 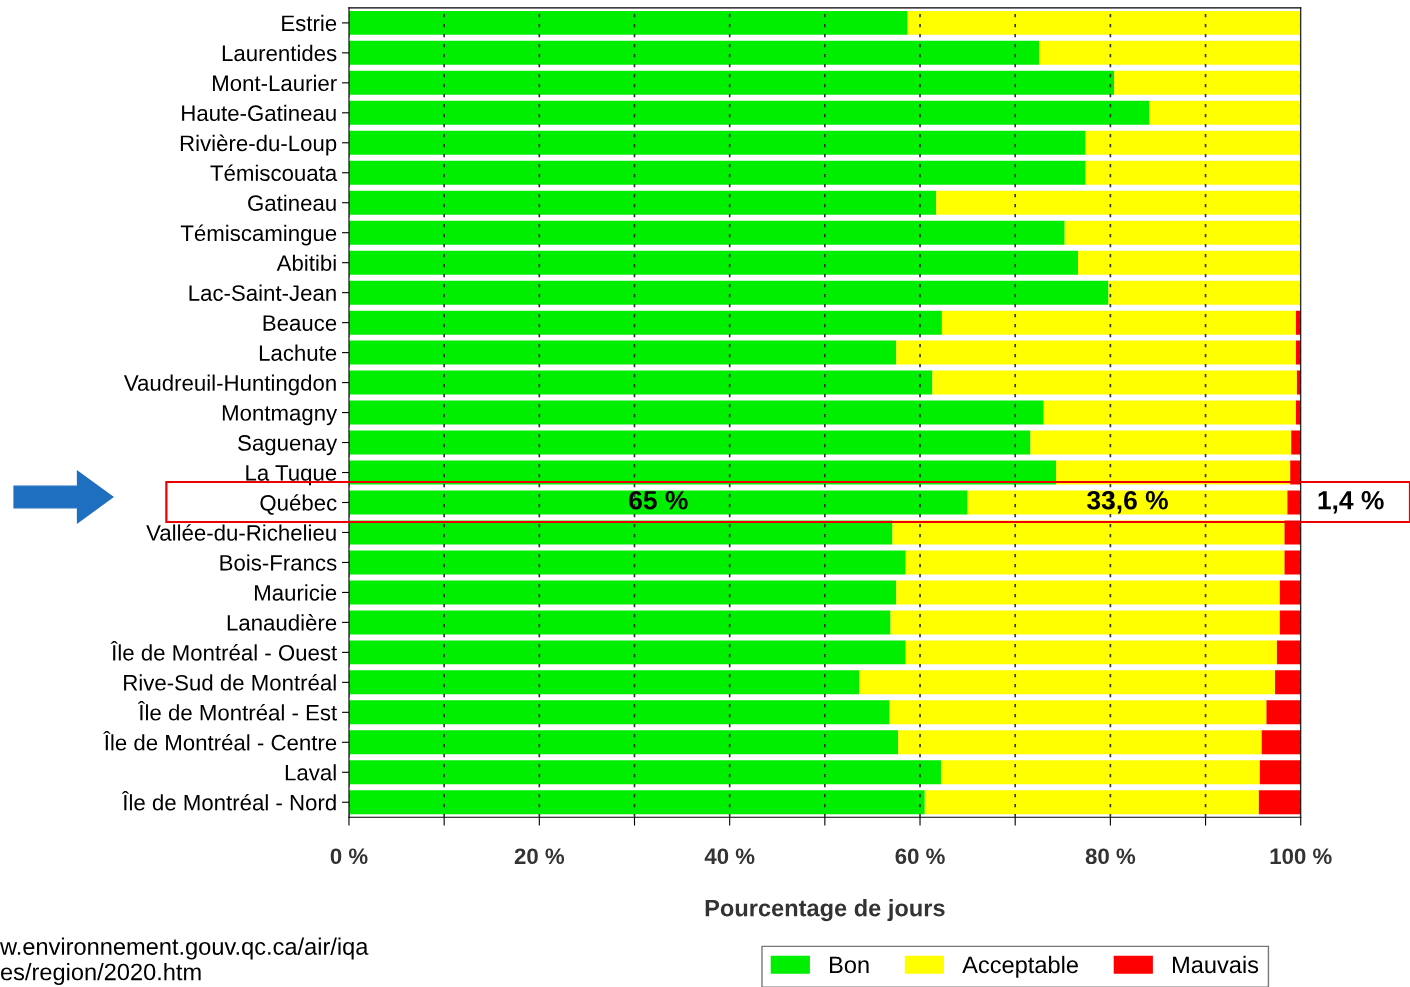 I want to click on y-tick-label: Île de Montréal - Ouest, so click(x=224, y=651).